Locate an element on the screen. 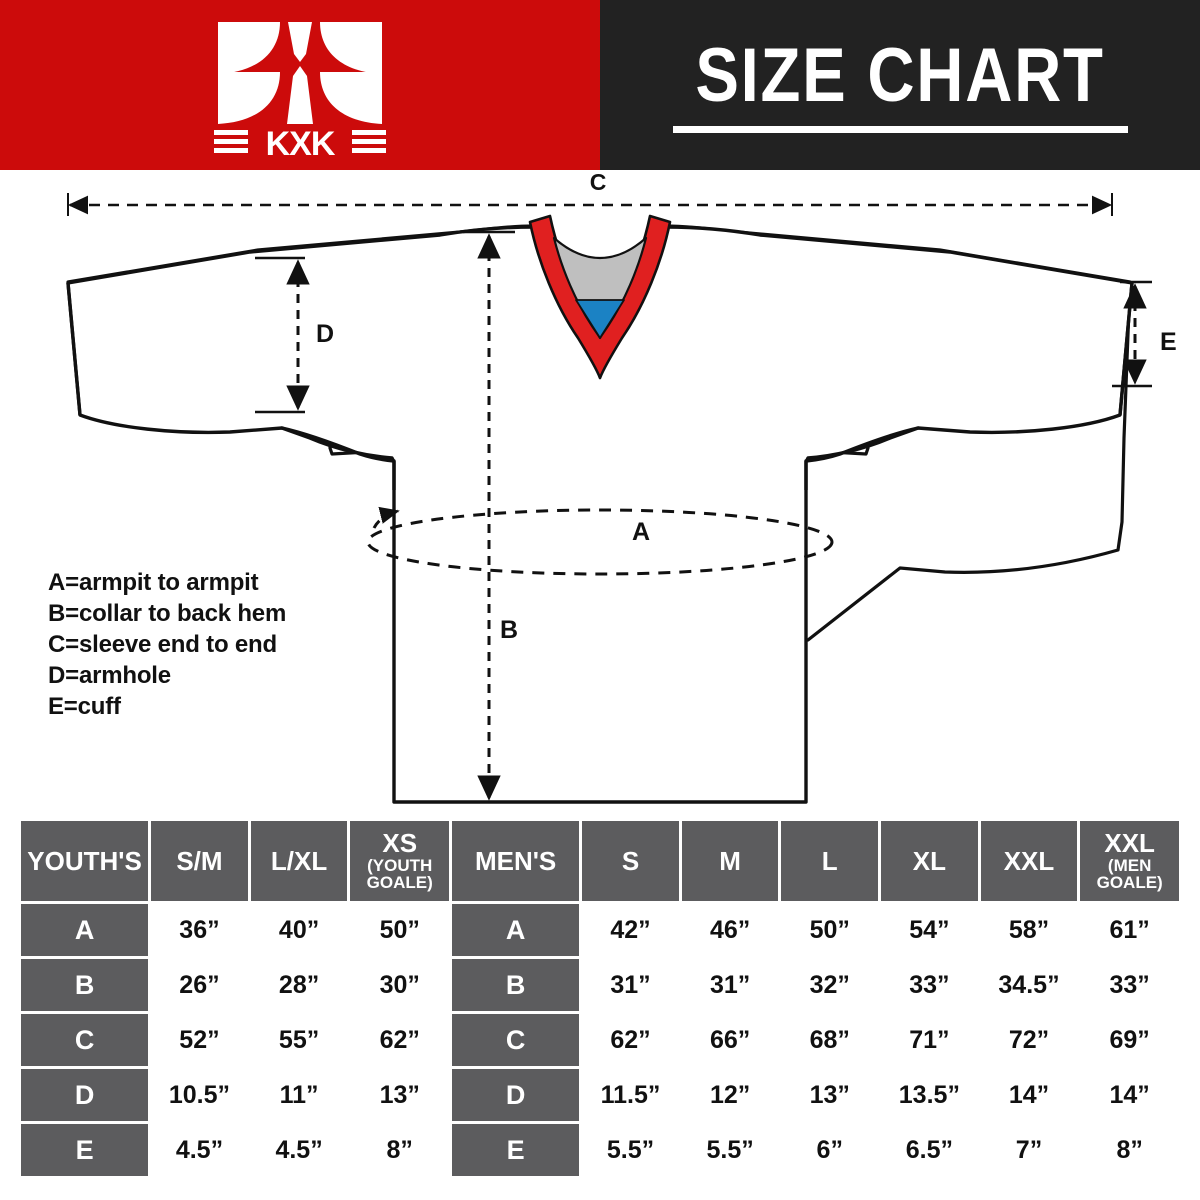  row-label-youth: C is located at coordinates (85, 1040).